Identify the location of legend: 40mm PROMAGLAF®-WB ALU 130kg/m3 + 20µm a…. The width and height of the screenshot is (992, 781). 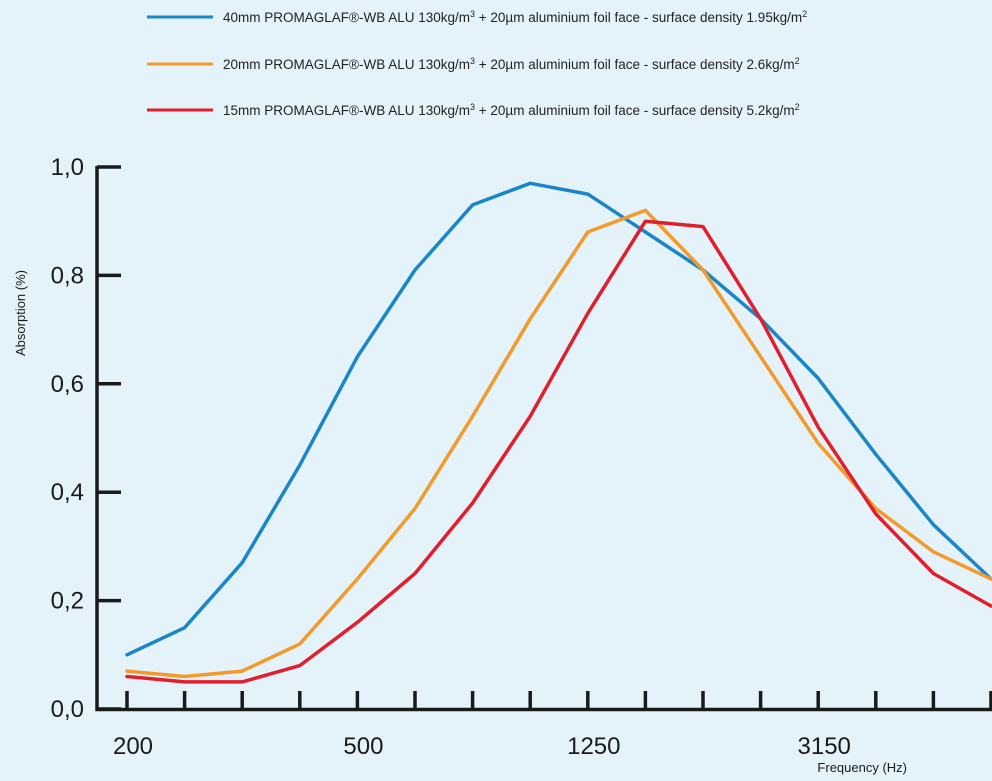
(477, 63).